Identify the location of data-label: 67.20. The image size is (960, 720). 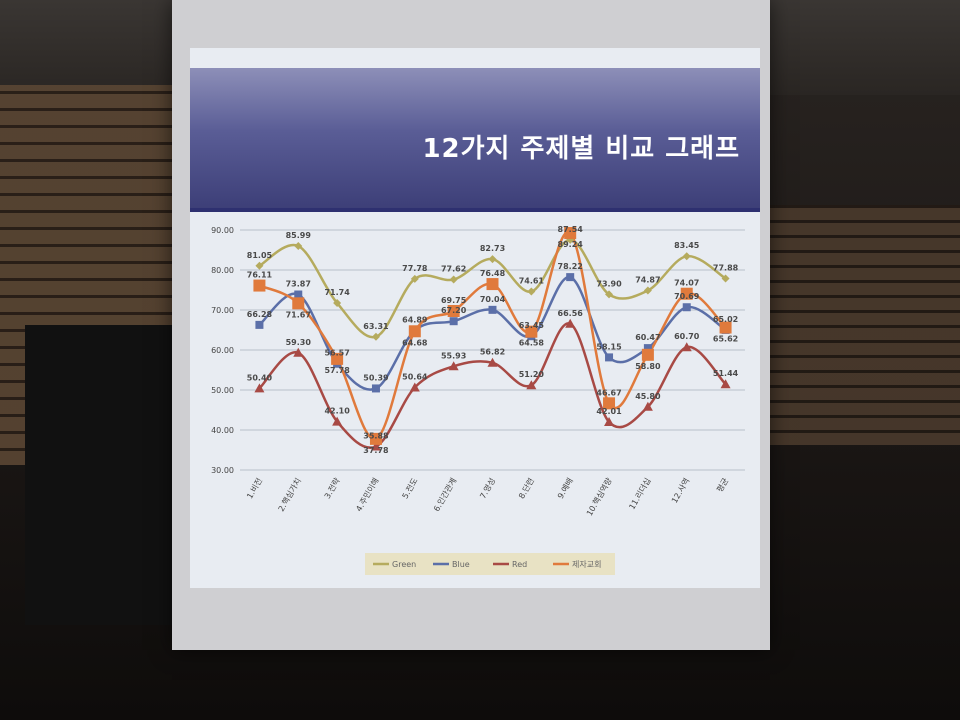
(454, 310).